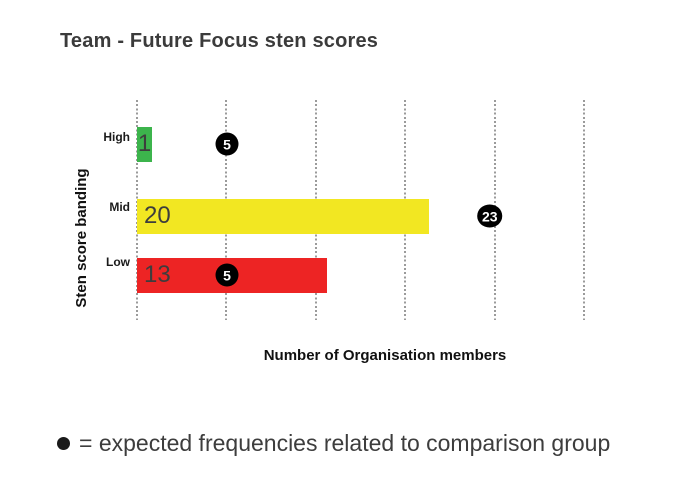 The height and width of the screenshot is (487, 693). I want to click on bar-value-label: 1, so click(144, 144).